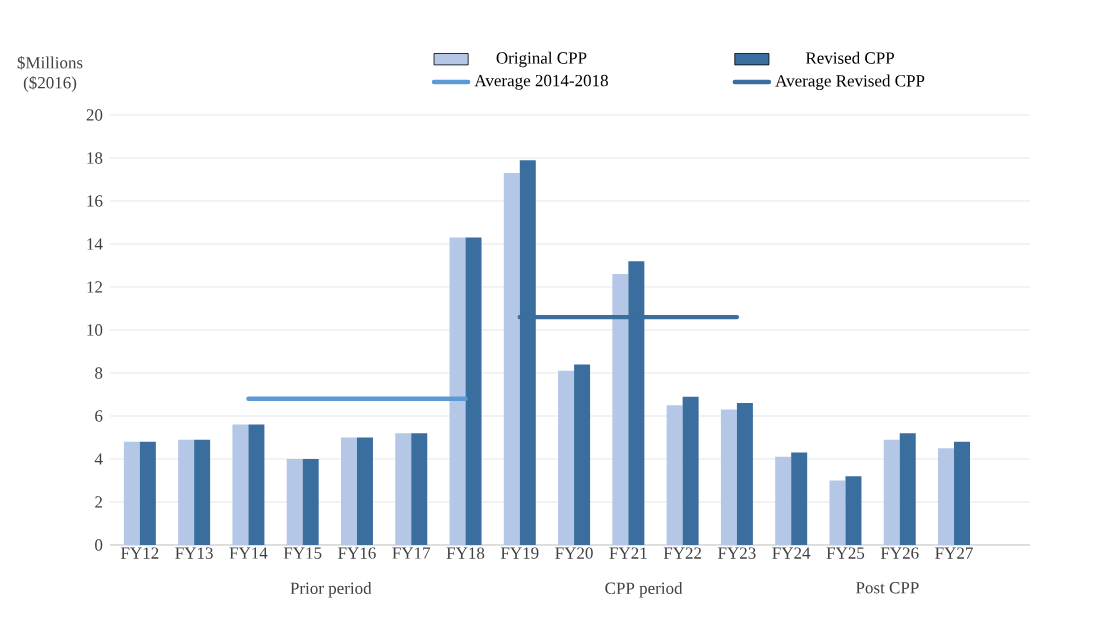 The height and width of the screenshot is (635, 1104). What do you see at coordinates (95, 330) in the screenshot?
I see `y-tick-label: 10` at bounding box center [95, 330].